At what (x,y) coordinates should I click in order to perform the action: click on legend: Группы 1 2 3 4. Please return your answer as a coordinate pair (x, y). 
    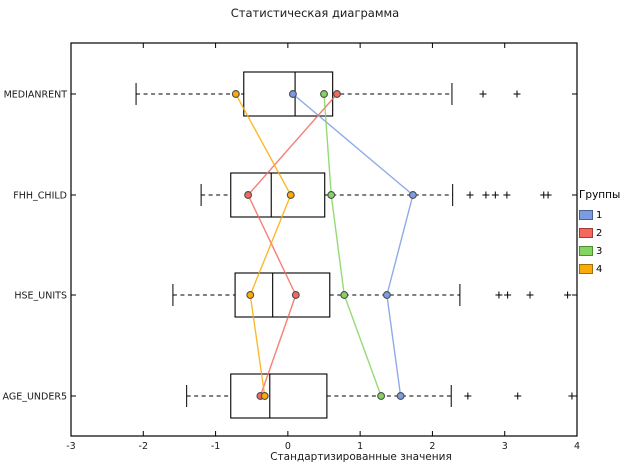
    Looking at the image, I should click on (599, 233).